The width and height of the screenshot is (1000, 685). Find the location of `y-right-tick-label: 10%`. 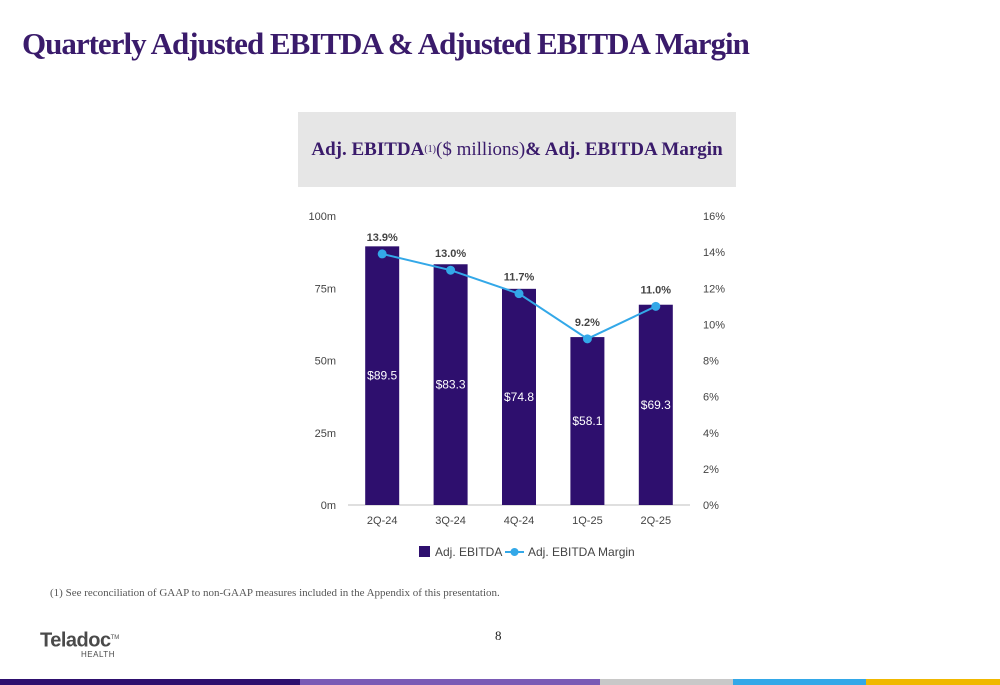

y-right-tick-label: 10% is located at coordinates (714, 325).